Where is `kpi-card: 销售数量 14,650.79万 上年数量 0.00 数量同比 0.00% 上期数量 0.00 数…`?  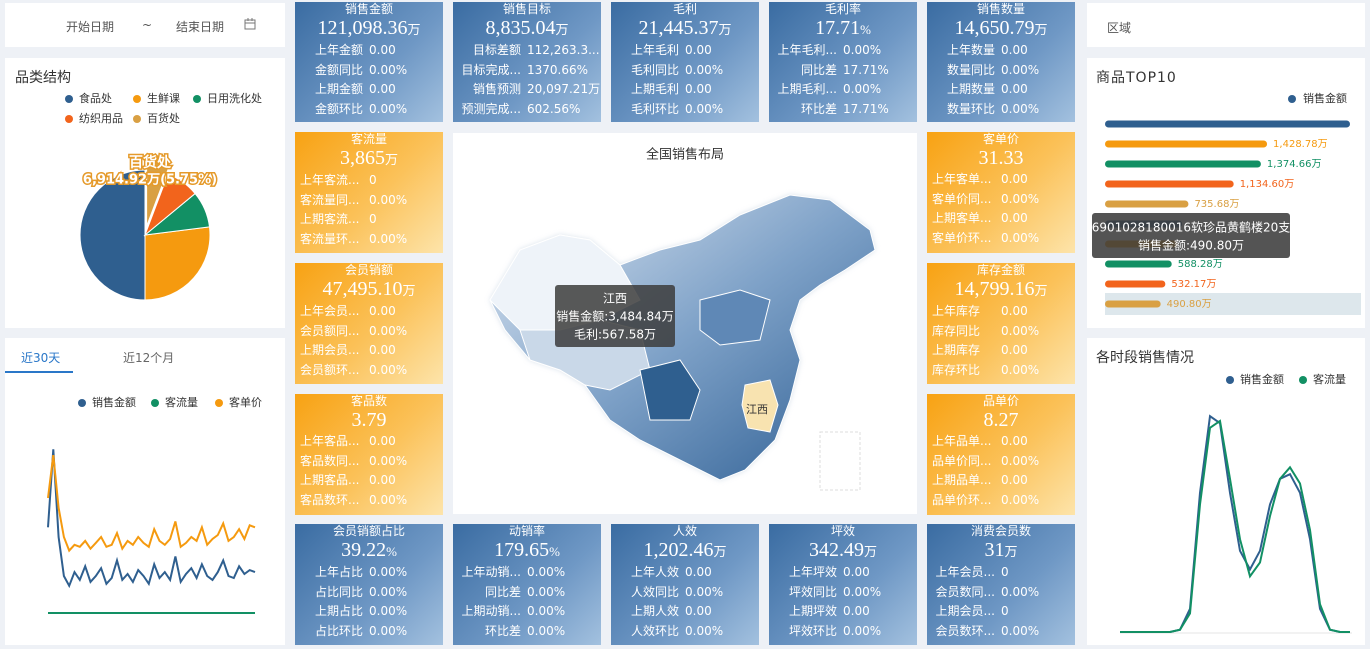
kpi-card: 销售数量 14,650.79万 上年数量 0.00 数量同比 0.00% 上期数量 0.00 数… is located at coordinates (1001, 62).